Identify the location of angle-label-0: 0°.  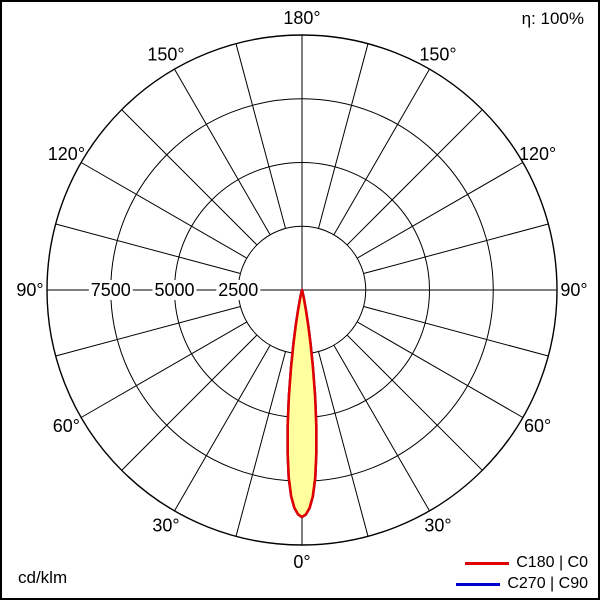
(301, 562).